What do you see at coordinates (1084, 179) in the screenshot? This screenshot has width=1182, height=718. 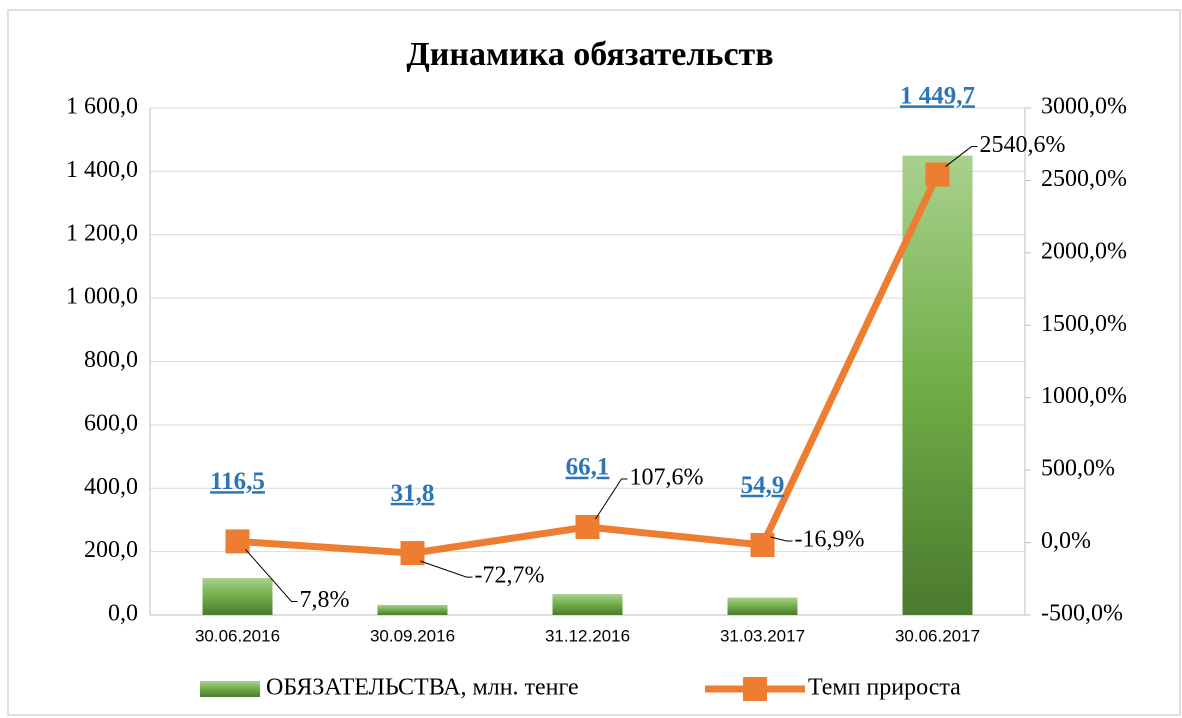 I see `y2-tick-label: 2500,0%` at bounding box center [1084, 179].